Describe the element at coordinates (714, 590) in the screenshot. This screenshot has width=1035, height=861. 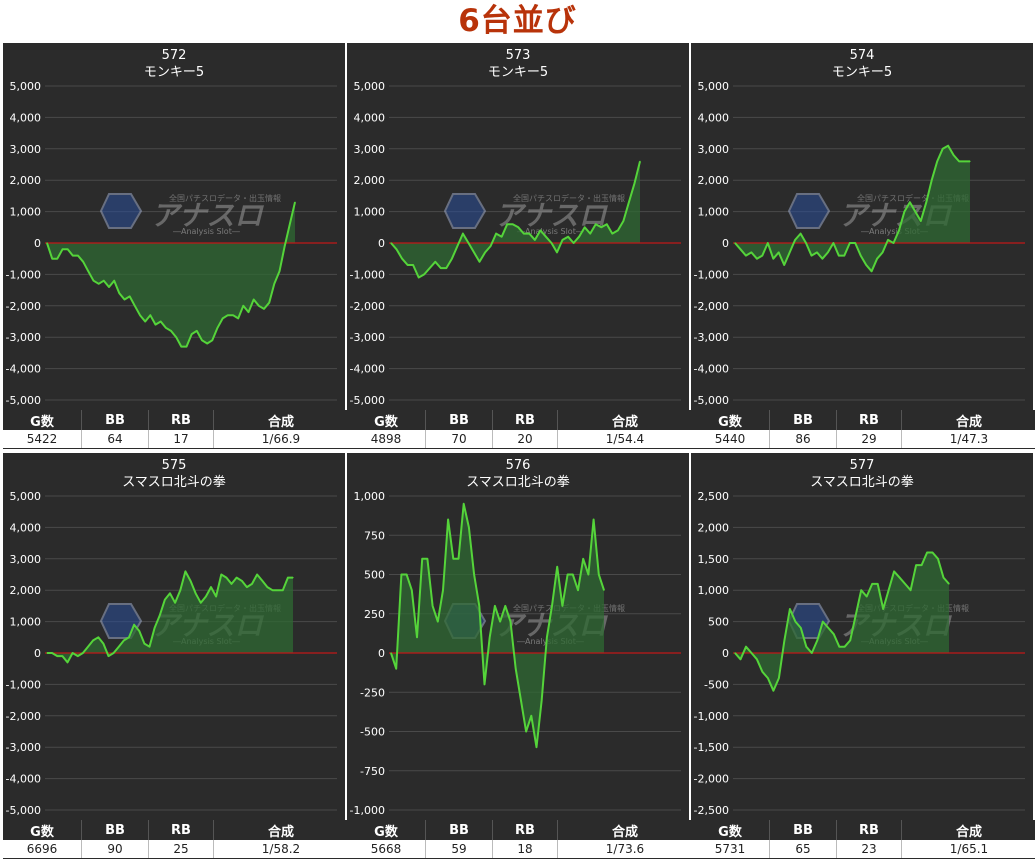
I see `y-tick-label: 1,000` at that location.